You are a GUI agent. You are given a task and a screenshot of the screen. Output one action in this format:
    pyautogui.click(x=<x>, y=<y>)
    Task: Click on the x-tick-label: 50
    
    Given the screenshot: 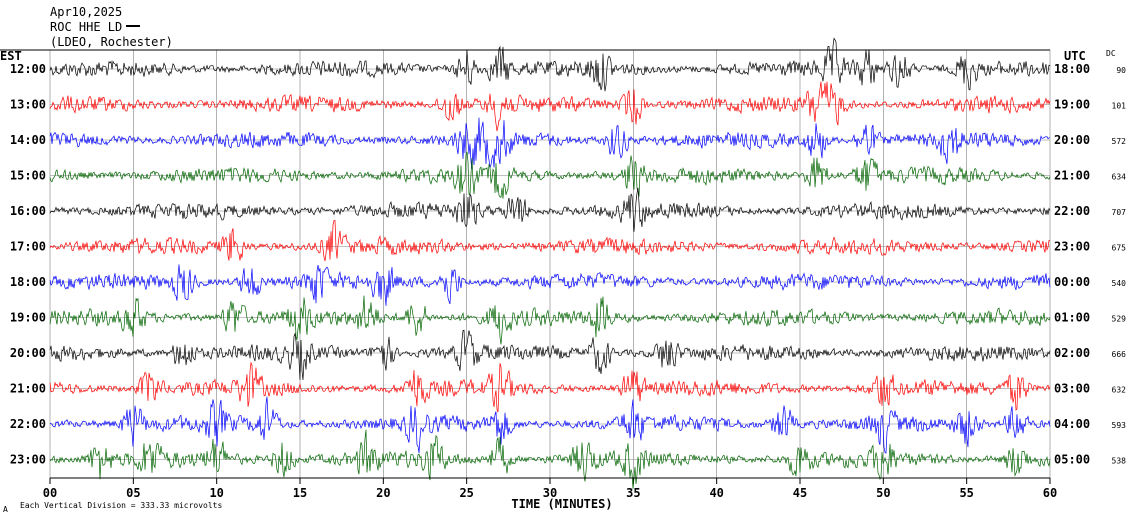 What is the action you would take?
    pyautogui.click(x=883, y=493)
    